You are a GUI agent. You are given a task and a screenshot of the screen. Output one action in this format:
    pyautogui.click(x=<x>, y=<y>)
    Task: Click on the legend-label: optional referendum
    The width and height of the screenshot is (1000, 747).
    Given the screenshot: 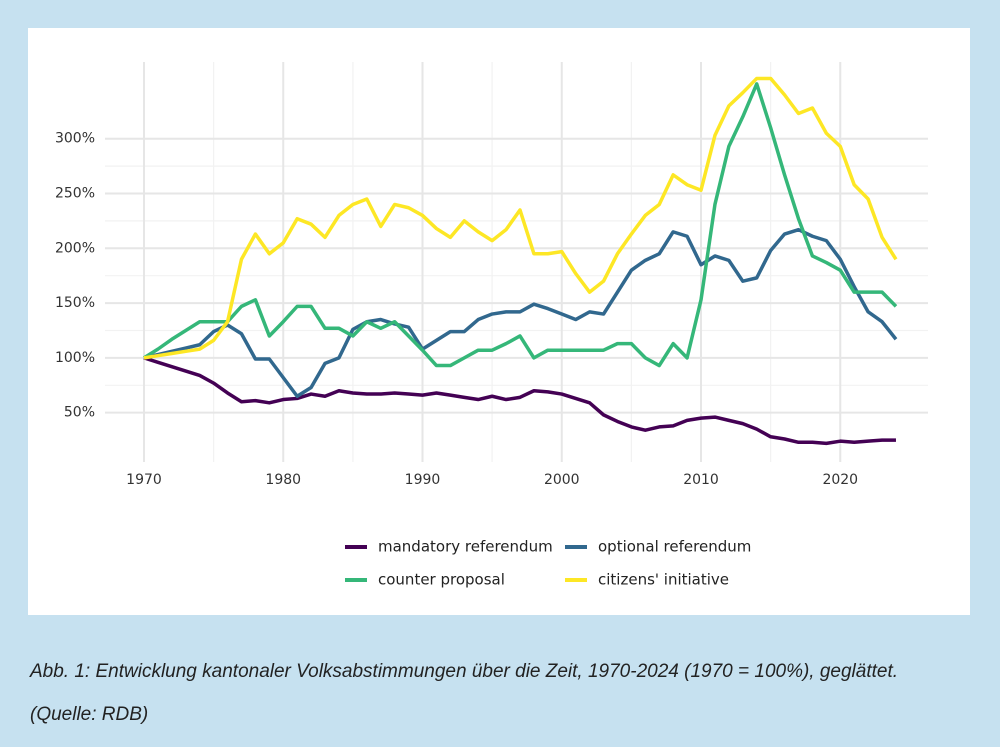 What is the action you would take?
    pyautogui.click(x=674, y=547)
    